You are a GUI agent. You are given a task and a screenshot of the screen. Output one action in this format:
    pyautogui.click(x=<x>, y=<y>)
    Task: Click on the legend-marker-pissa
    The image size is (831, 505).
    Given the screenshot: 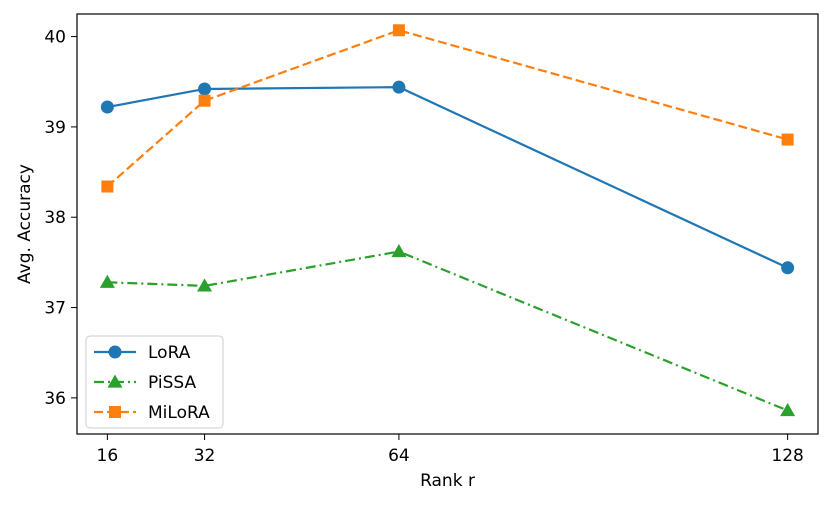 What is the action you would take?
    pyautogui.click(x=115, y=381)
    